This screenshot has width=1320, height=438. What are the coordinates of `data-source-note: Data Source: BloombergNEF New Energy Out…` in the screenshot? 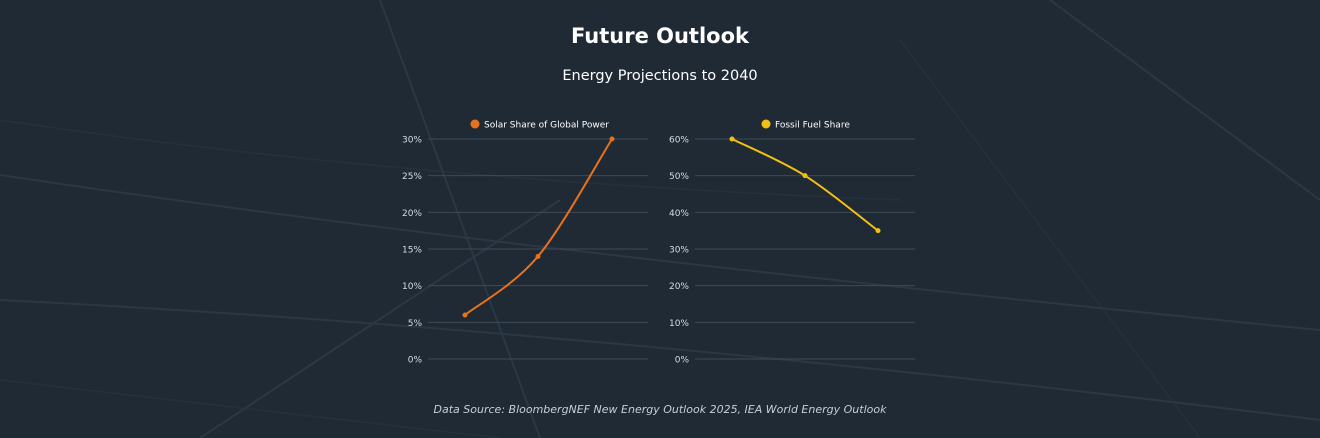 It's located at (660, 409).